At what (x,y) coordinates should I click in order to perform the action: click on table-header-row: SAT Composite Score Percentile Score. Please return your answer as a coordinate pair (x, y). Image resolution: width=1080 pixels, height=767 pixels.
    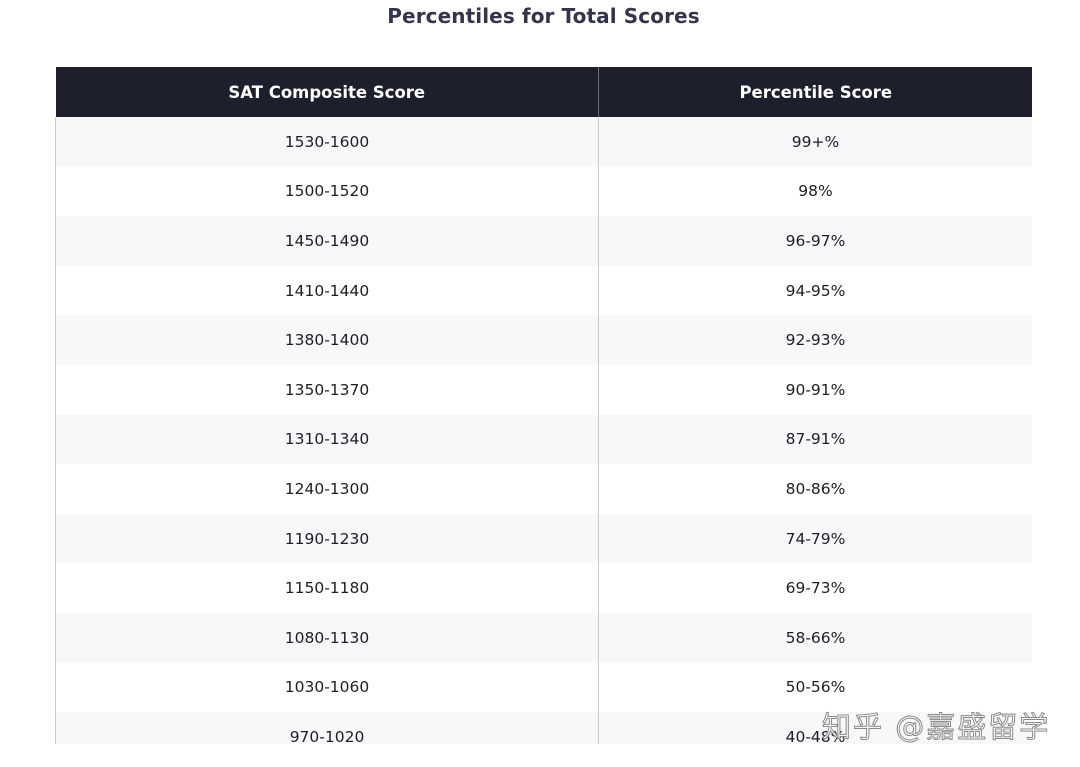
    Looking at the image, I should click on (543, 92).